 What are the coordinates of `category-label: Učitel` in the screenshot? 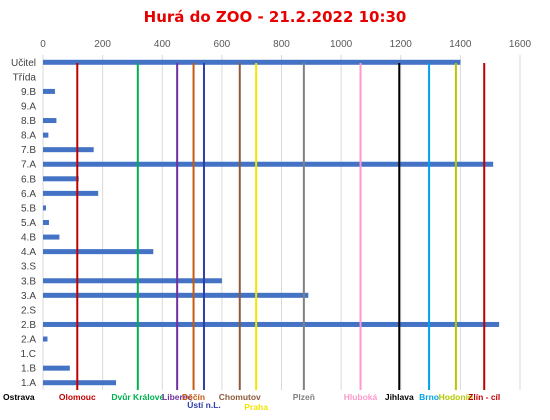 It's located at (23, 63).